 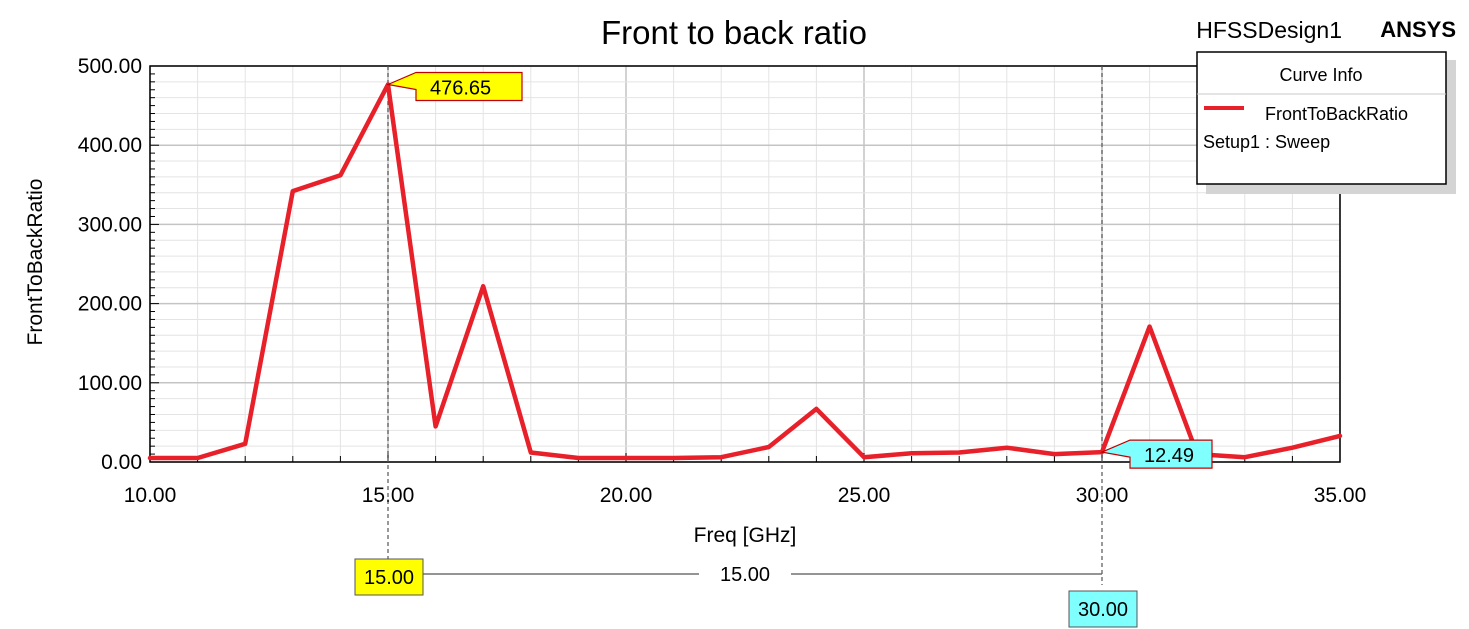 I want to click on y-tick-label: 300.00, so click(x=110, y=224).